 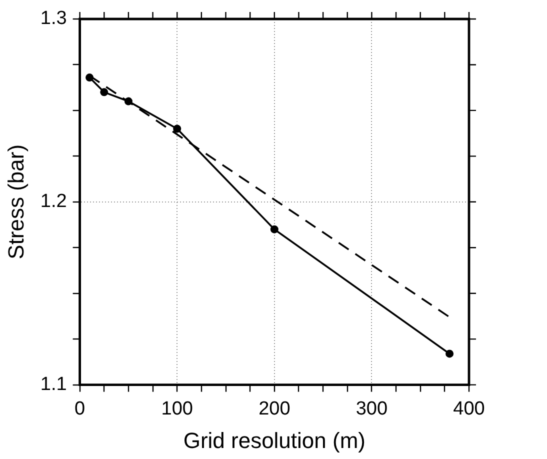 What do you see at coordinates (53, 19) in the screenshot?
I see `y-tick-label: 1.3` at bounding box center [53, 19].